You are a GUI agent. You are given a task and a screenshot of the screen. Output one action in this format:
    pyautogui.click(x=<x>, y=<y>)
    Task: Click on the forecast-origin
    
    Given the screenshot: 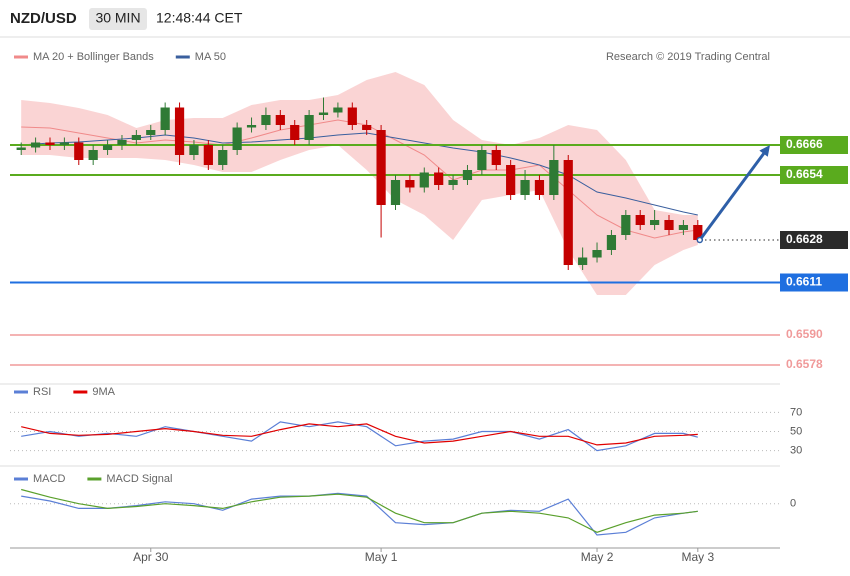 What is the action you would take?
    pyautogui.click(x=700, y=240)
    